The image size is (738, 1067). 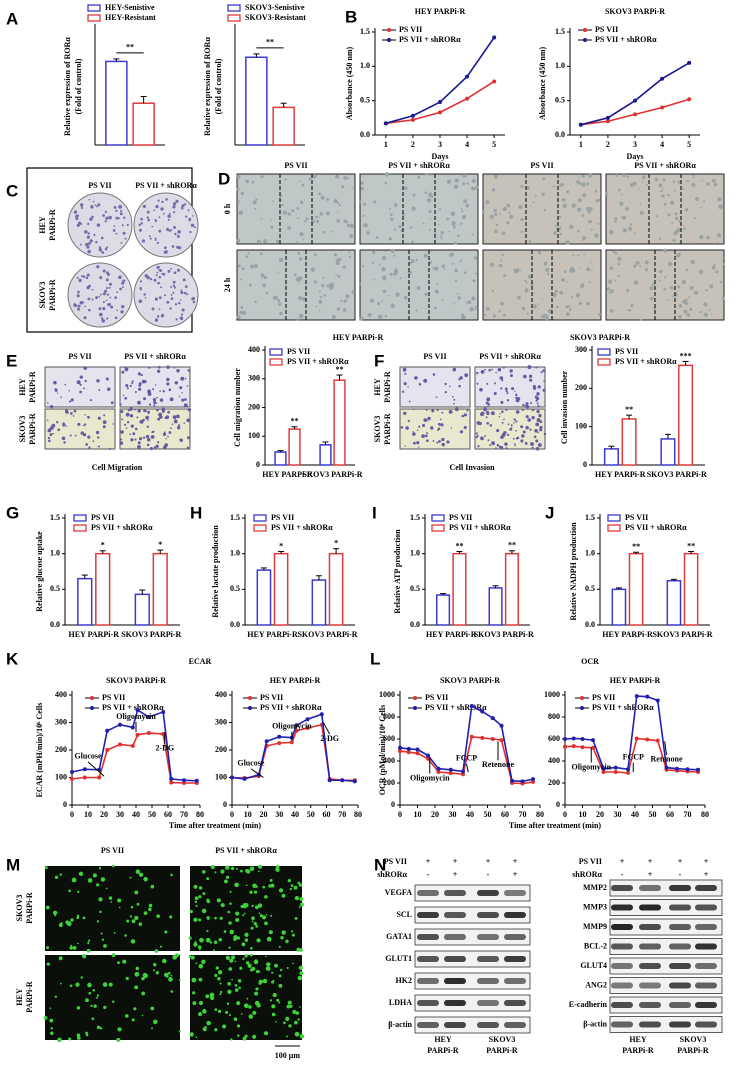 What do you see at coordinates (430, 777) in the screenshot?
I see `annotation: Oligomycin` at bounding box center [430, 777].